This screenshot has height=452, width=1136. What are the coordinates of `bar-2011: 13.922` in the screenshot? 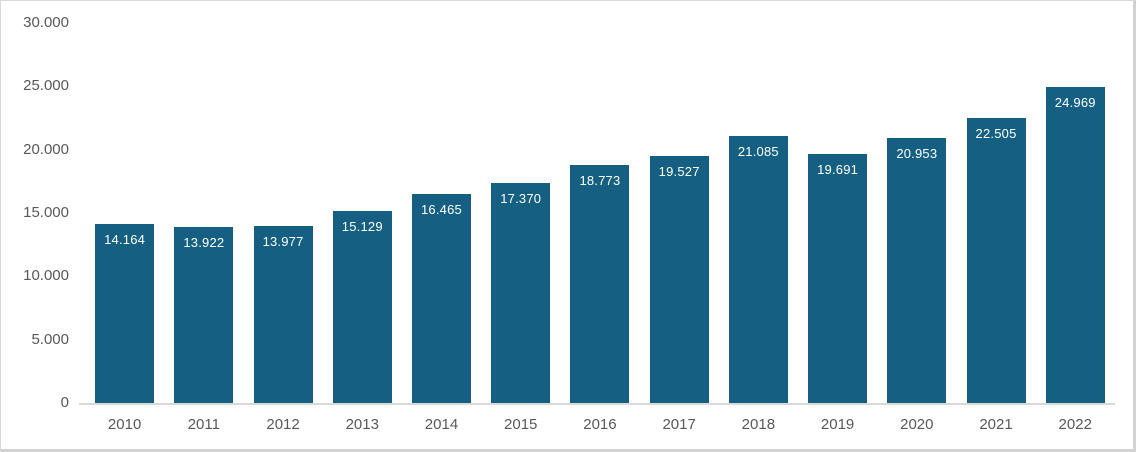 It's located at (204, 315).